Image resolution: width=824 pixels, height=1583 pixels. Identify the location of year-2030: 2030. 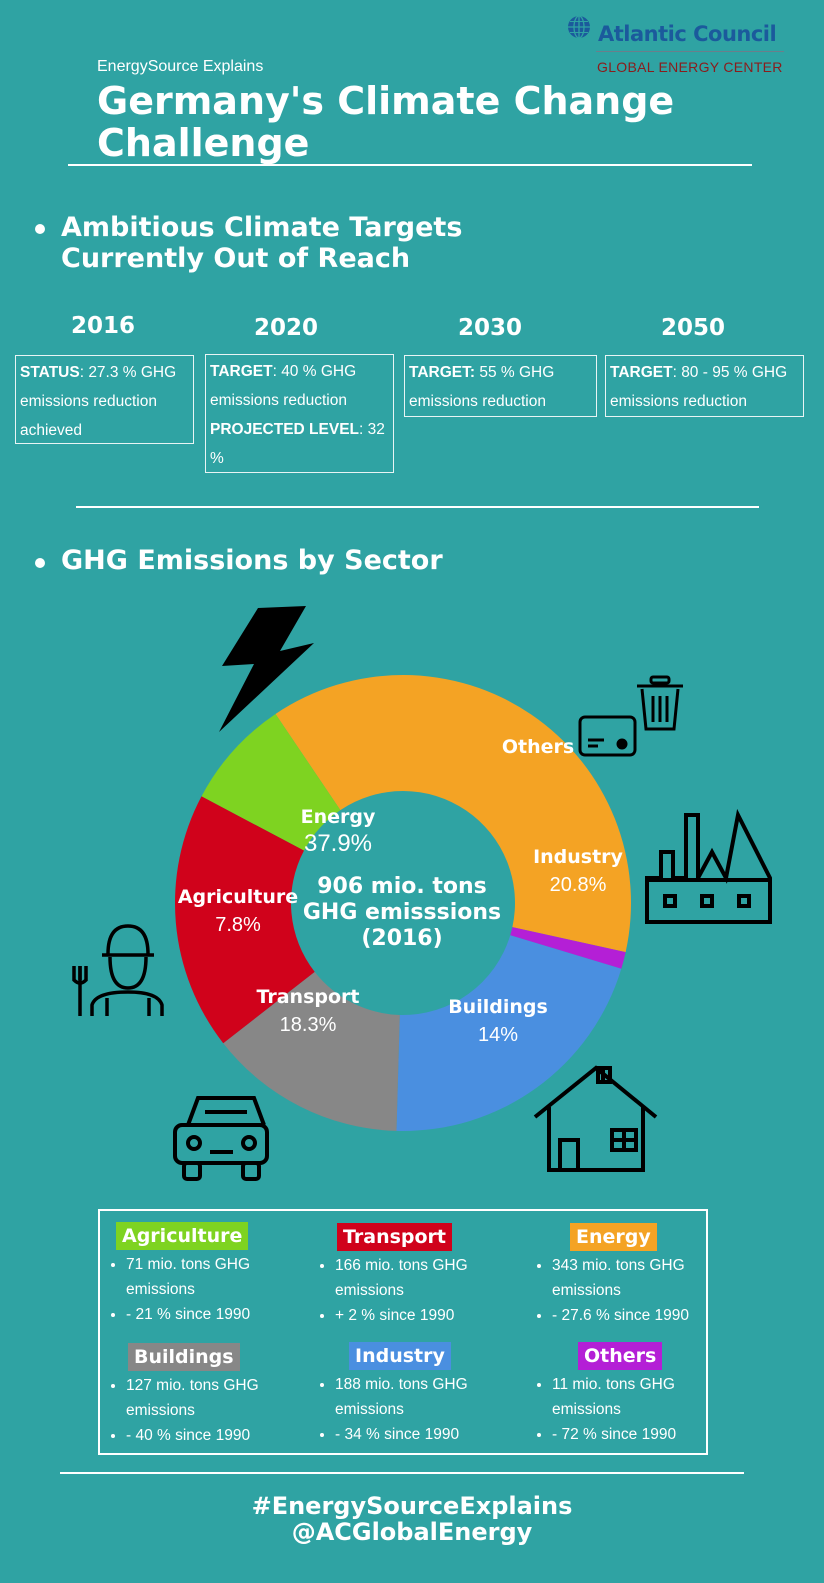
(490, 328).